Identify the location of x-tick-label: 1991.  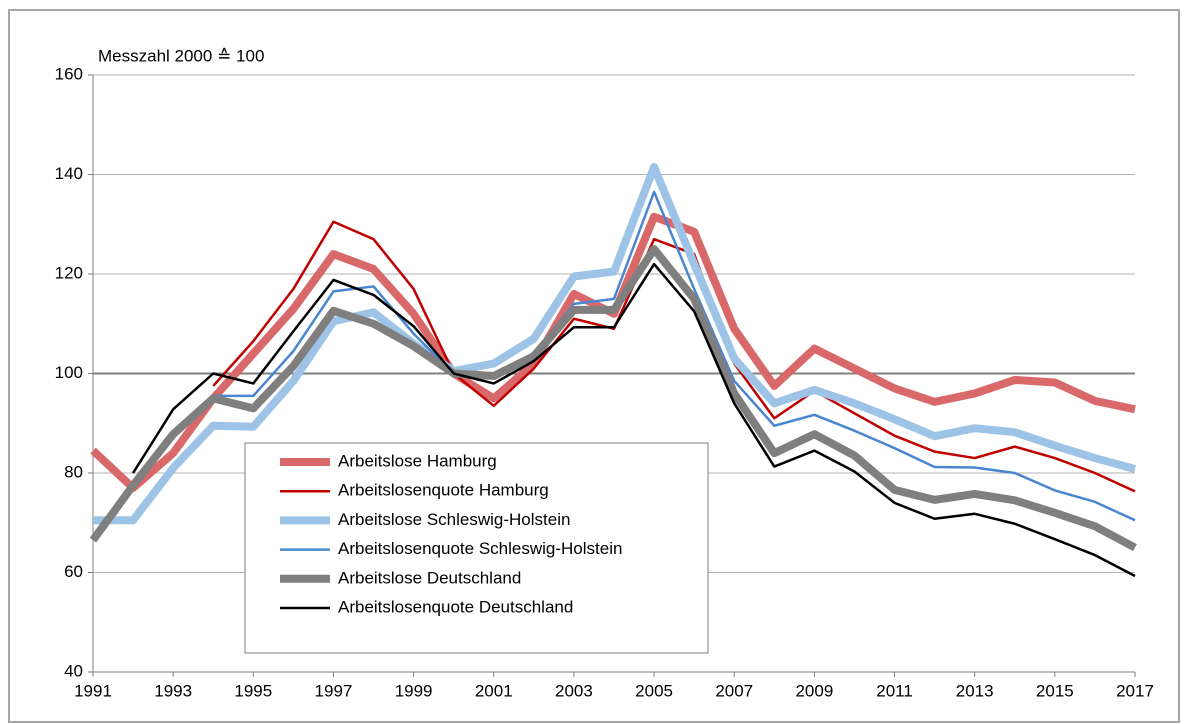
(93, 690).